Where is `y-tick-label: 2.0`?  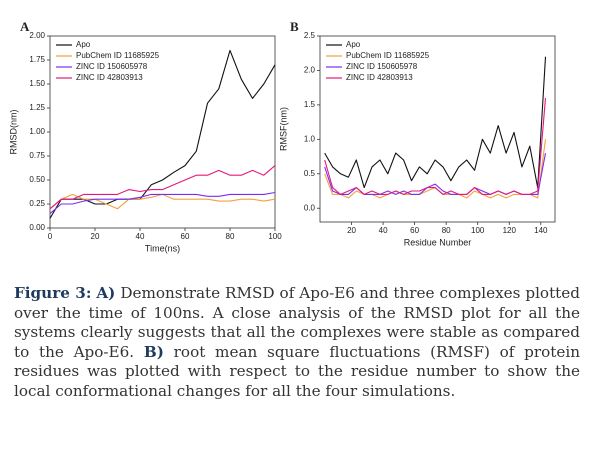 y-tick-label: 2.0 is located at coordinates (310, 70).